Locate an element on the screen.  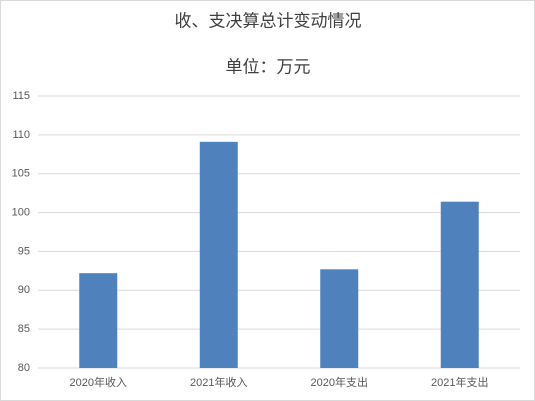
x-tick-label: 2021年收入 is located at coordinates (218, 382).